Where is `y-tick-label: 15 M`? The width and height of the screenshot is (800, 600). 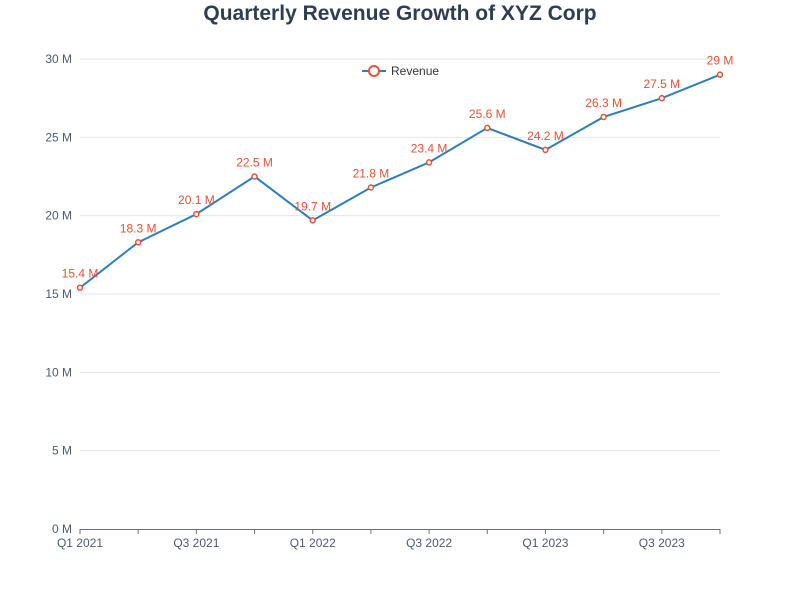
y-tick-label: 15 M is located at coordinates (58, 294).